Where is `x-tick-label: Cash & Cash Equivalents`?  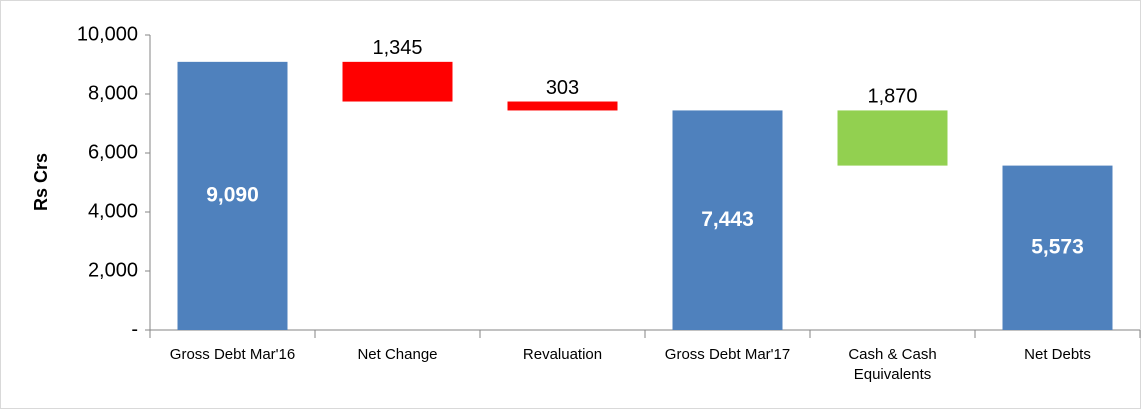 x-tick-label: Cash & Cash Equivalents is located at coordinates (892, 364).